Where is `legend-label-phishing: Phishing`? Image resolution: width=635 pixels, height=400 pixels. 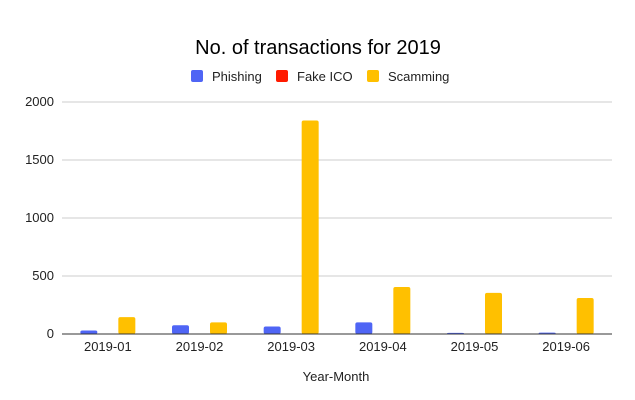 legend-label-phishing: Phishing is located at coordinates (237, 76).